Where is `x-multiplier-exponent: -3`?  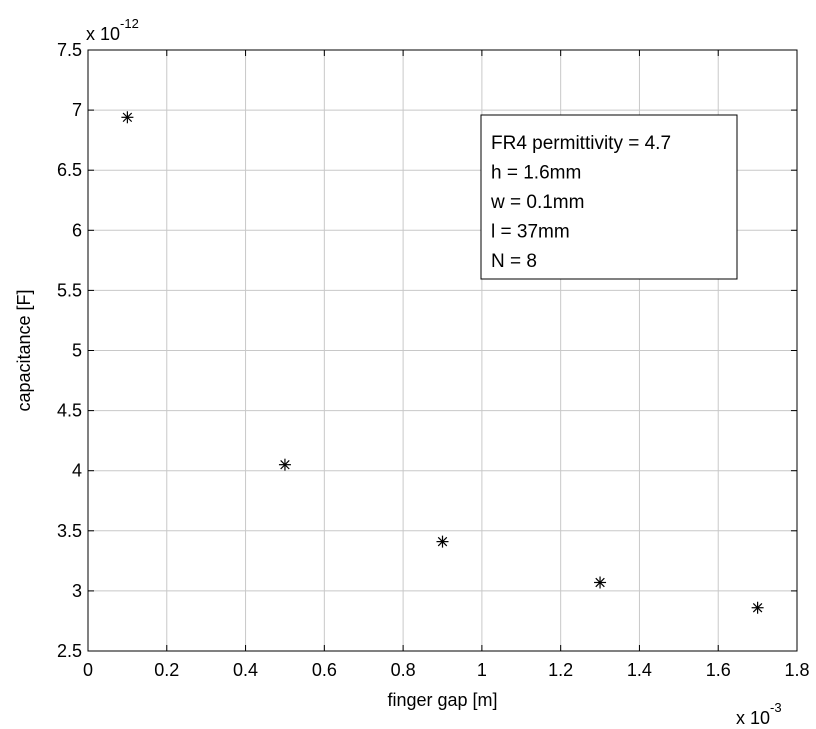 x-multiplier-exponent: -3 is located at coordinates (776, 707).